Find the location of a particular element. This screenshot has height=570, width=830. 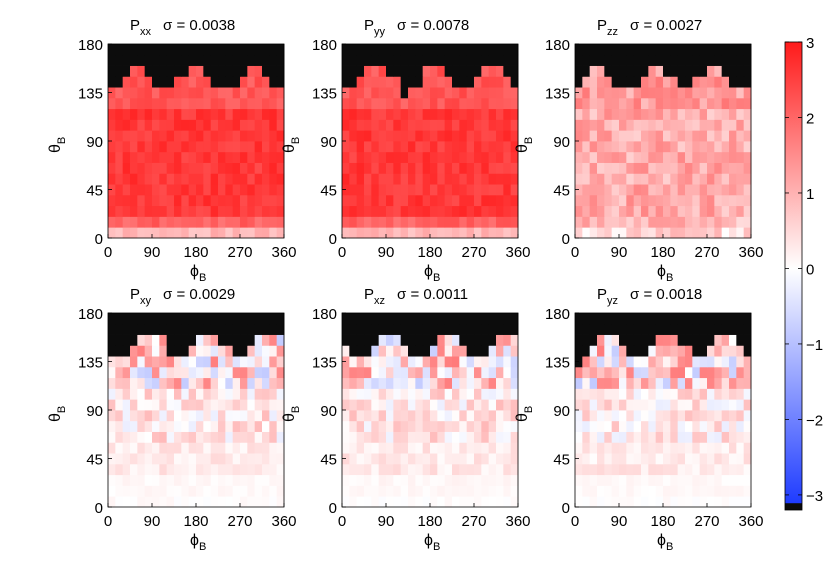

panel-title-sigma: σ = 0.0018 is located at coordinates (666, 294).